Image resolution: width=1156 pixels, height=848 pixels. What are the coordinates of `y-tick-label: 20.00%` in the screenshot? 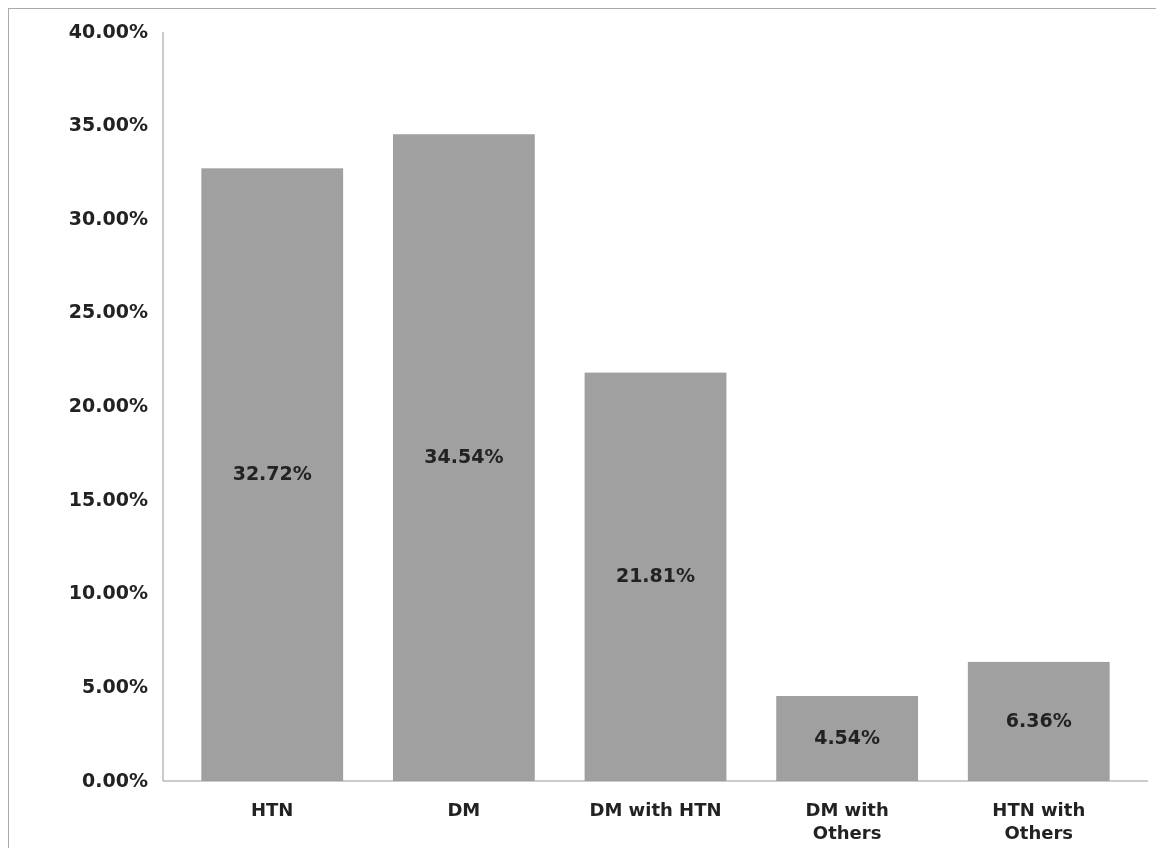 It's located at (108, 405).